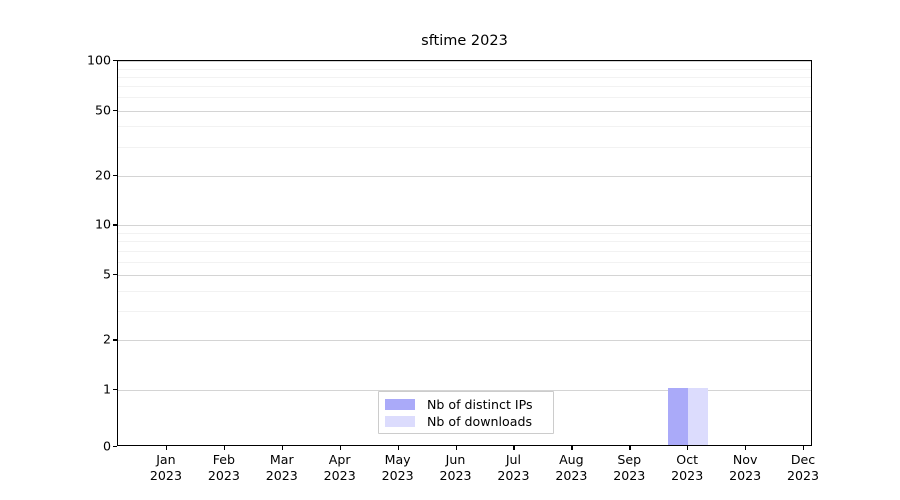  What do you see at coordinates (166, 459) in the screenshot?
I see `x-axis-tick-month: Jan` at bounding box center [166, 459].